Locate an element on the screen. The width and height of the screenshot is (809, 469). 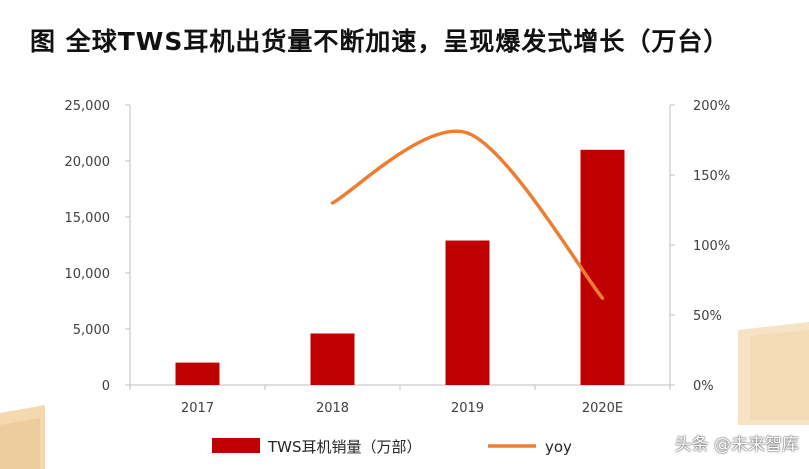
watermark: 头条 @未来智库 is located at coordinates (736, 445).